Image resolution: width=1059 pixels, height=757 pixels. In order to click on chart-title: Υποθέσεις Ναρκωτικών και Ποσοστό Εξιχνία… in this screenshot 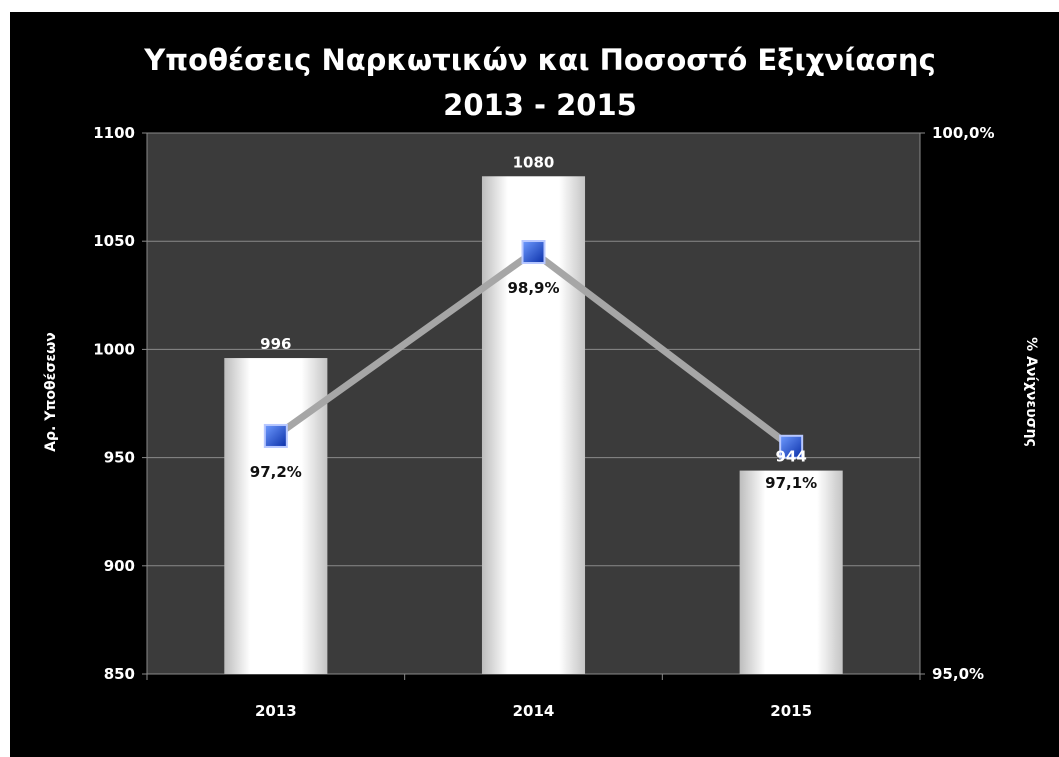, I will do `click(539, 60)`.